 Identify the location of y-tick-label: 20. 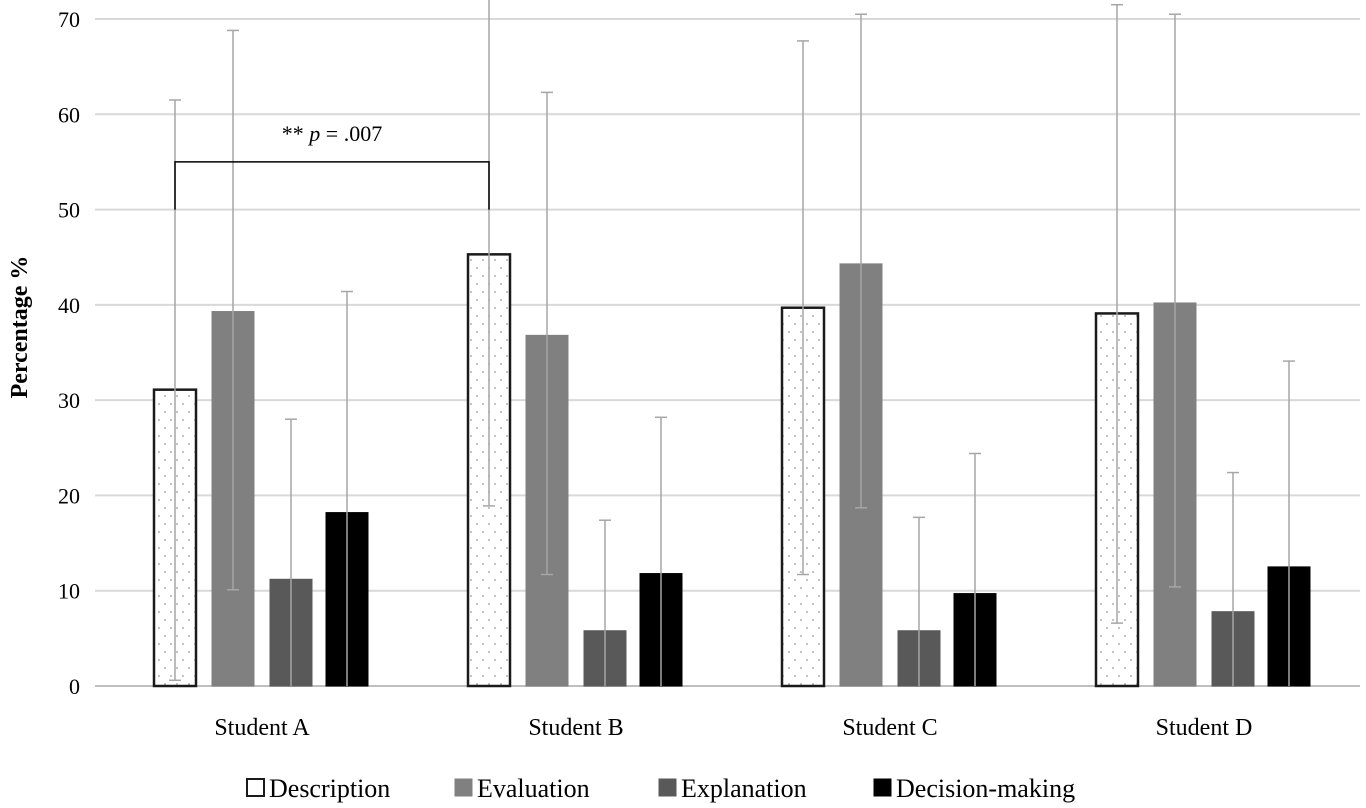
(69, 495).